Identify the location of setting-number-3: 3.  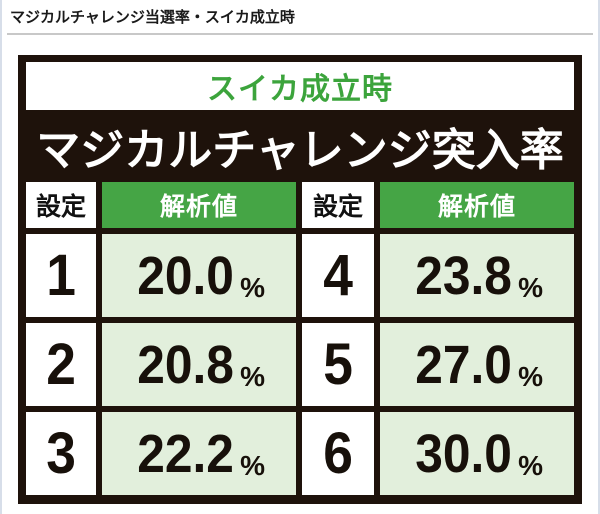
(61, 453).